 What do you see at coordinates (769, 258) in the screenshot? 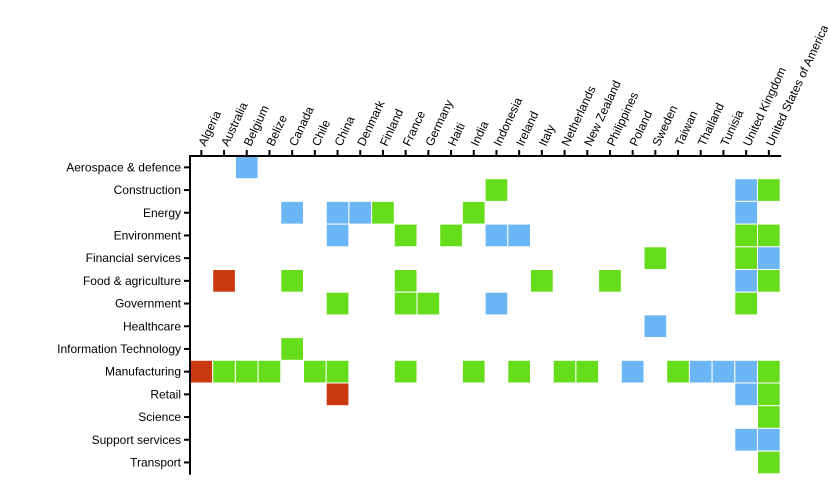
I see `cell-united-states-of-america-financial-services` at bounding box center [769, 258].